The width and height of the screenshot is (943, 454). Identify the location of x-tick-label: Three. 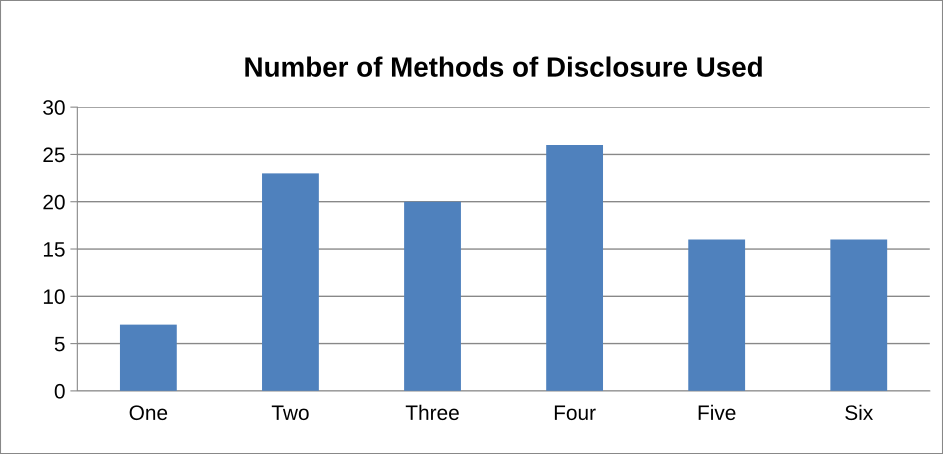
(432, 412).